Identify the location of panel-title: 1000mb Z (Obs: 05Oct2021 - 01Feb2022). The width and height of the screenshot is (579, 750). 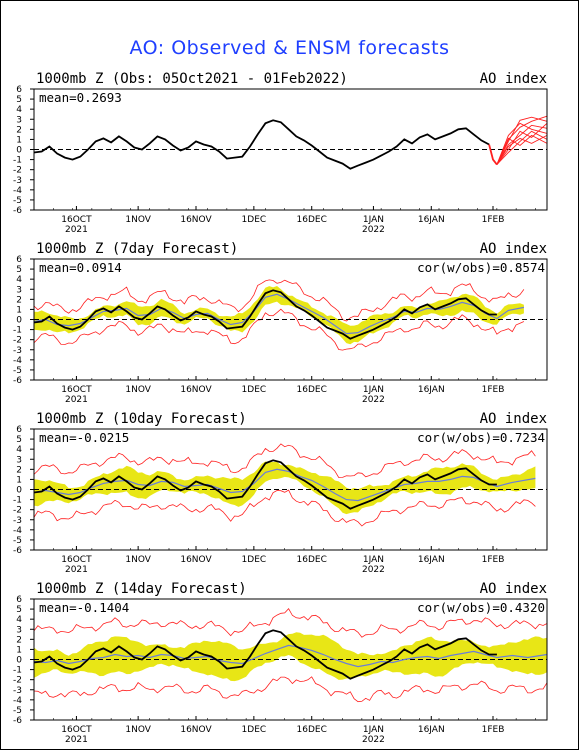
(192, 79).